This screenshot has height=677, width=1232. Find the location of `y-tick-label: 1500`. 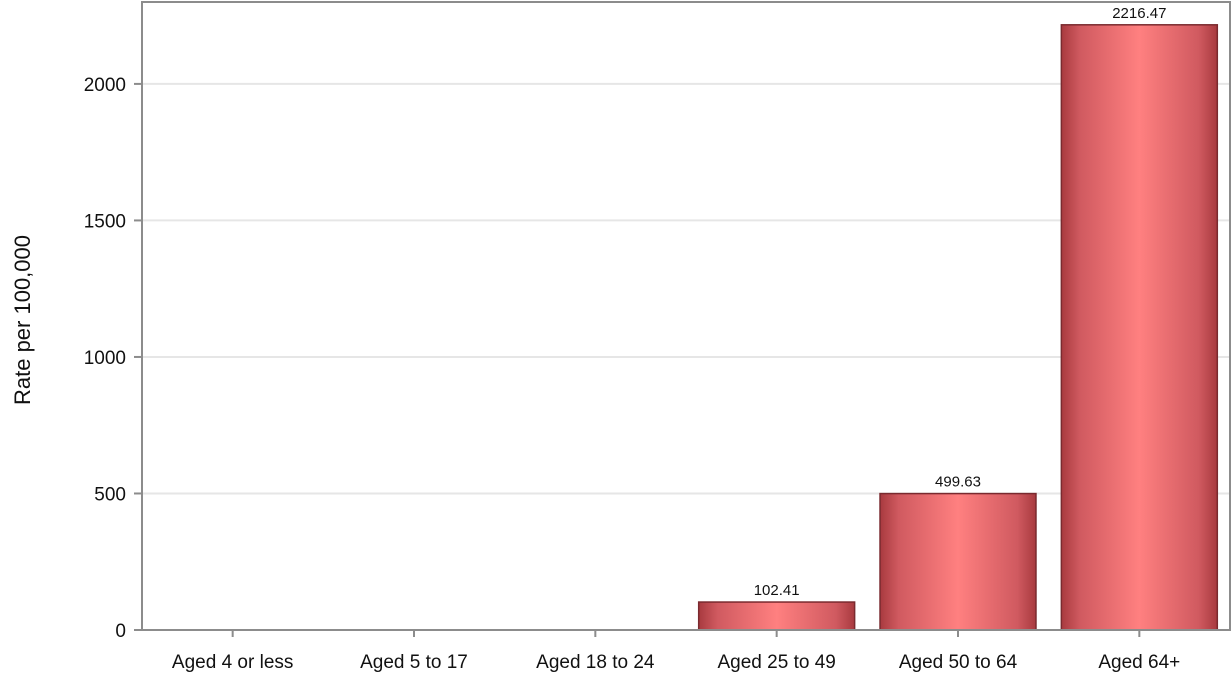

y-tick-label: 1500 is located at coordinates (105, 221).